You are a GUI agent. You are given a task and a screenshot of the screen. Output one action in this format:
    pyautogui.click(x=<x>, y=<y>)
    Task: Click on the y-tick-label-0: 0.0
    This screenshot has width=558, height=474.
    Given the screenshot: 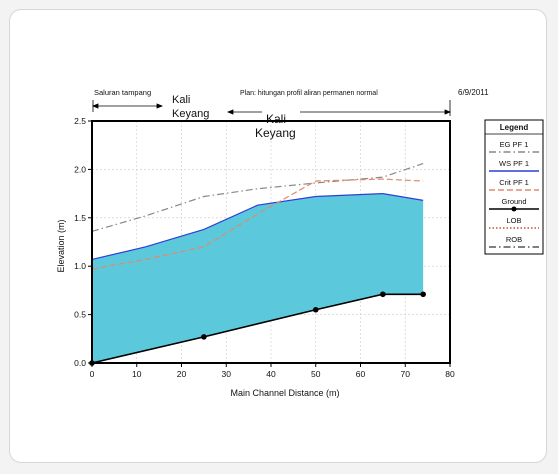 What is the action you would take?
    pyautogui.click(x=80, y=363)
    